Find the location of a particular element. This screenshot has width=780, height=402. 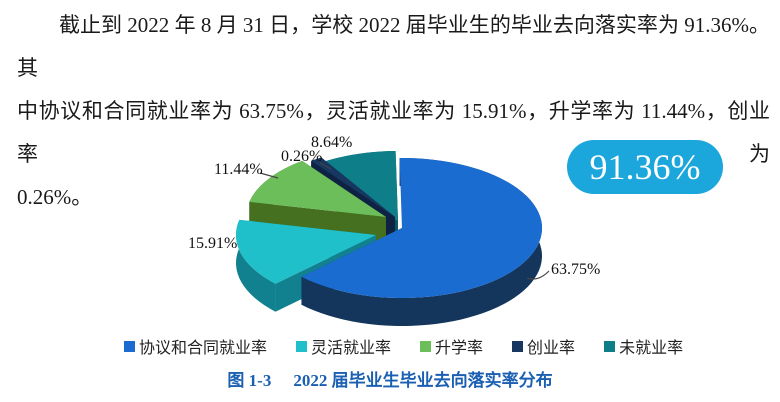

slice-label-contract: 63.75% is located at coordinates (576, 269).